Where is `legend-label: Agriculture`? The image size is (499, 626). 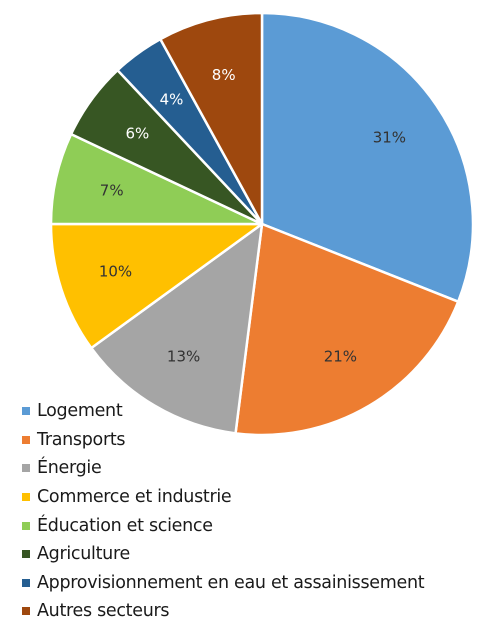 legend-label: Agriculture is located at coordinates (83, 554).